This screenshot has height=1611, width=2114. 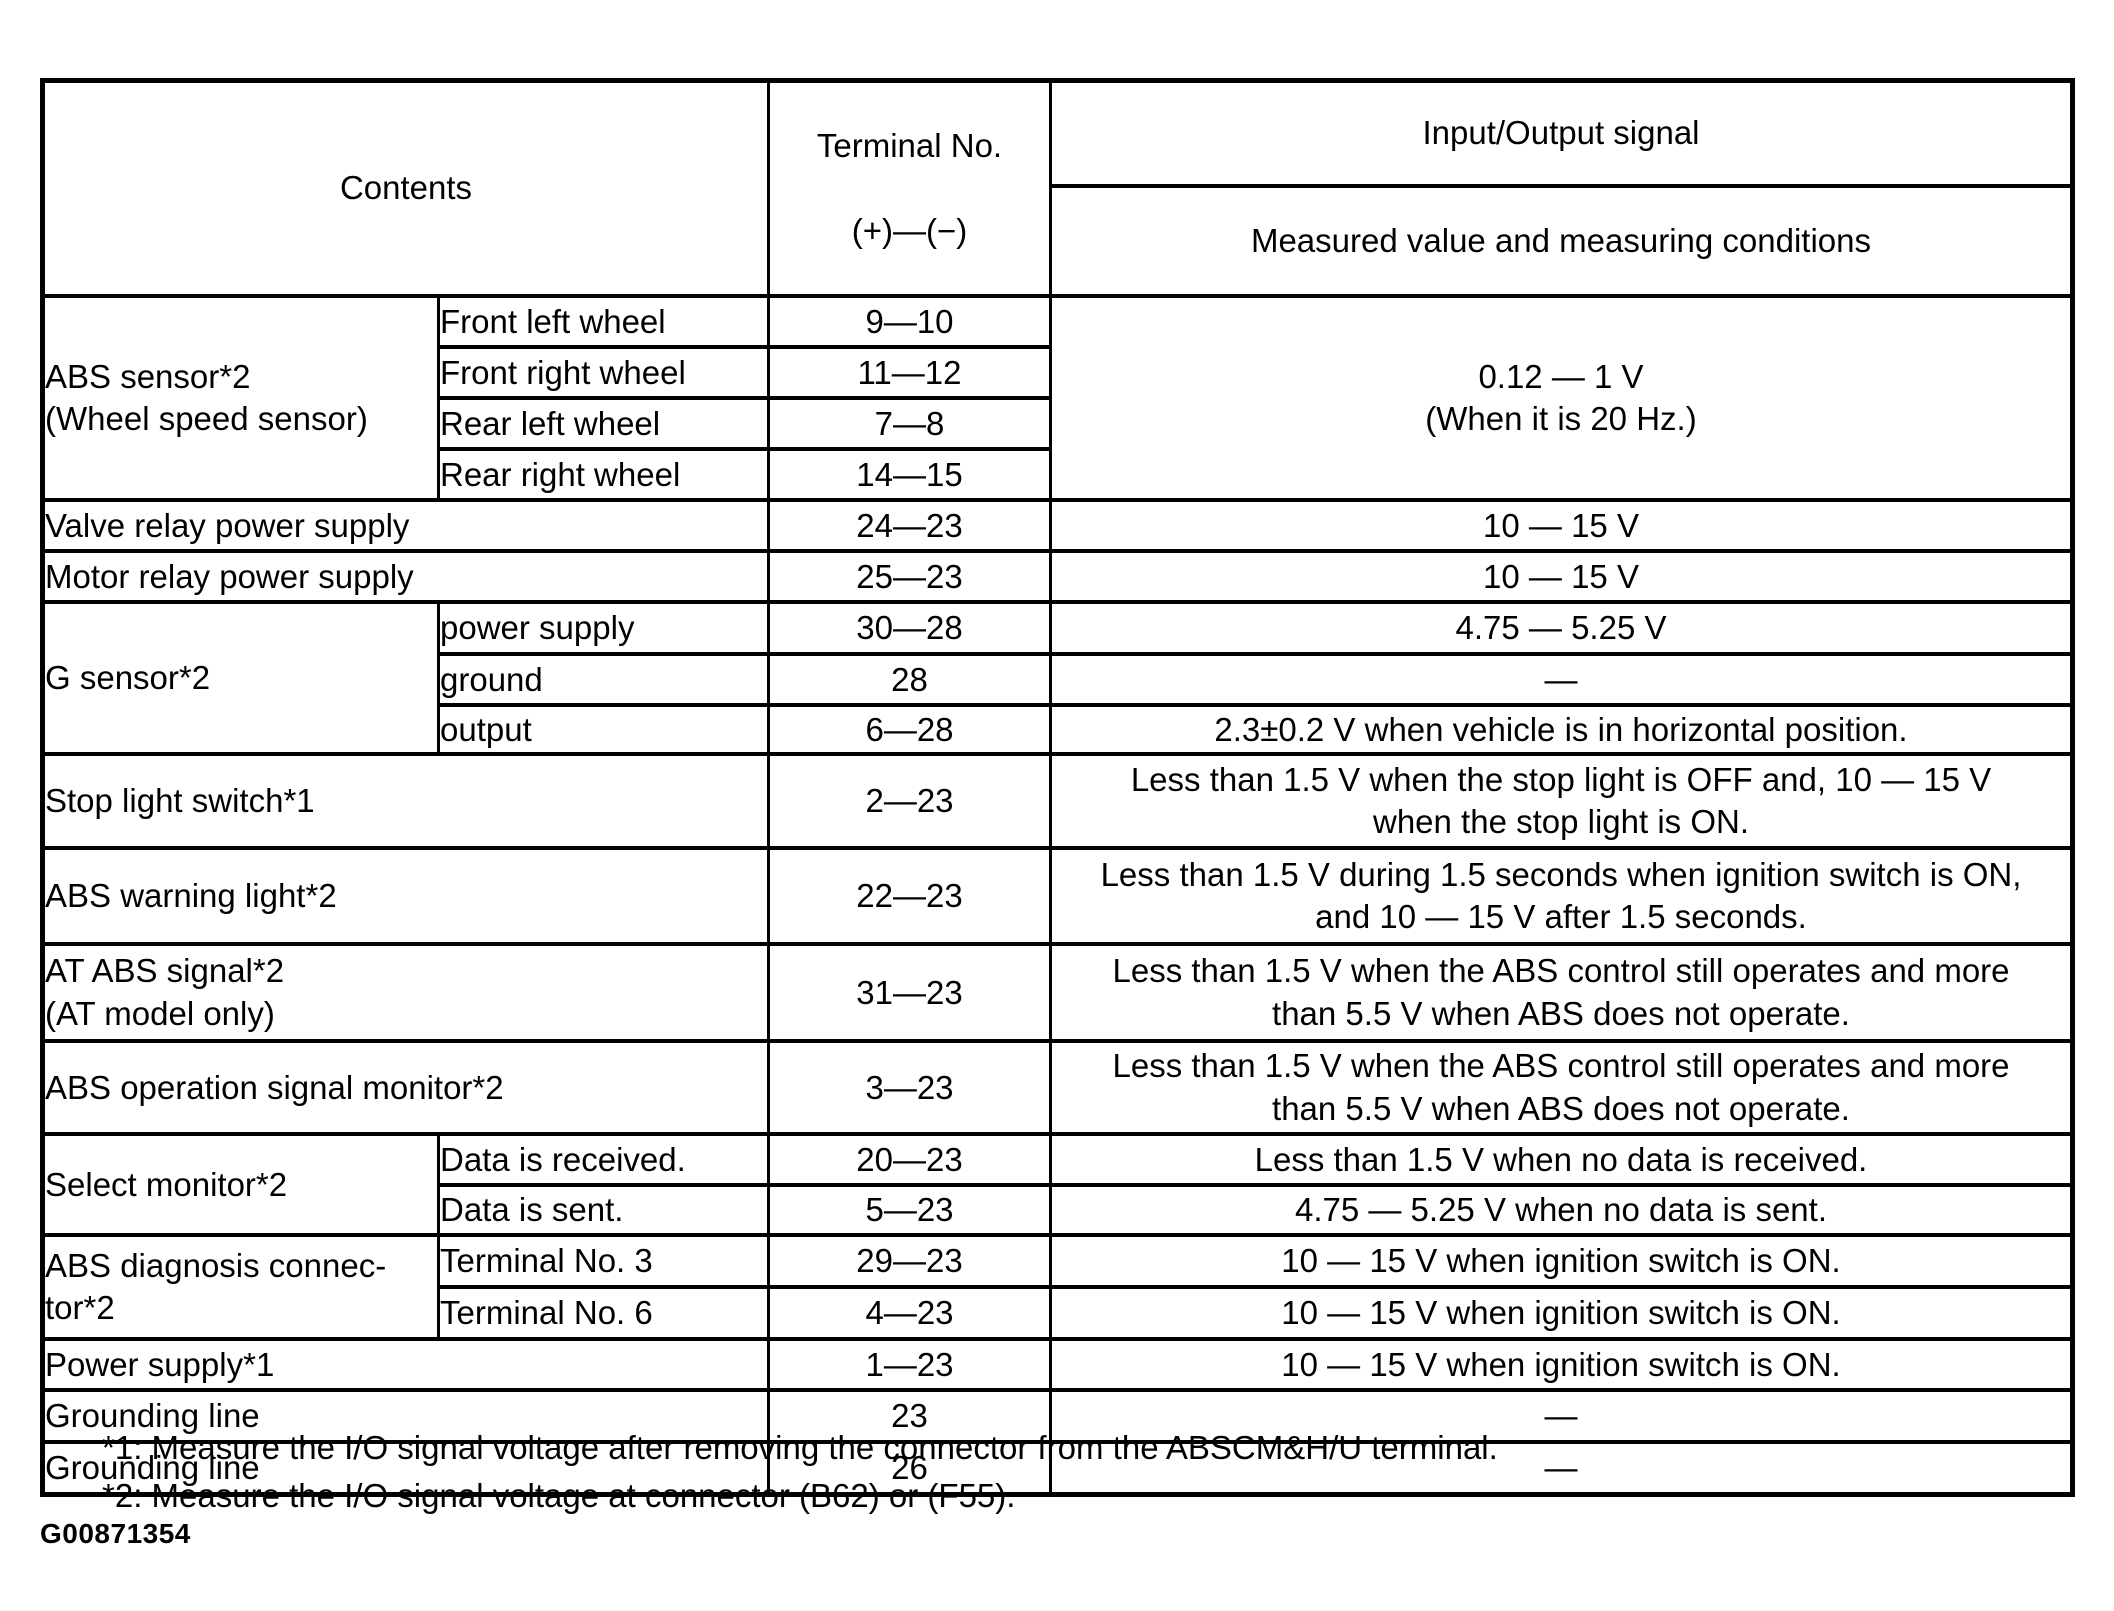 I want to click on cell-sub-data-received: Data is received., so click(x=603, y=1160).